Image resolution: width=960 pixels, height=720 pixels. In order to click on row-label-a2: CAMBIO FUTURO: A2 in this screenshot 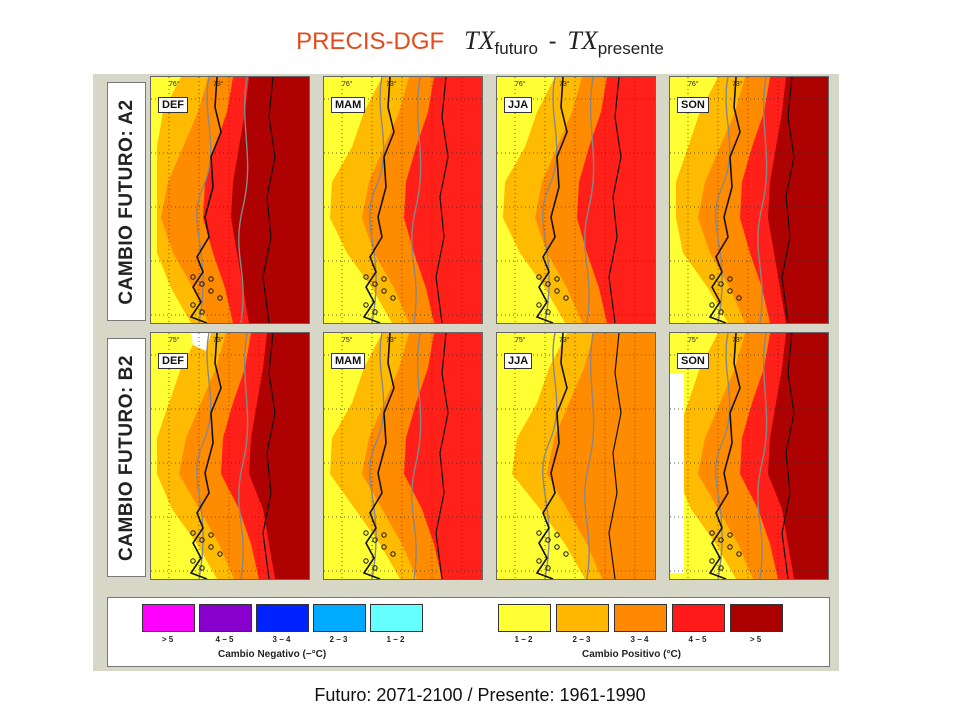, I will do `click(126, 201)`.